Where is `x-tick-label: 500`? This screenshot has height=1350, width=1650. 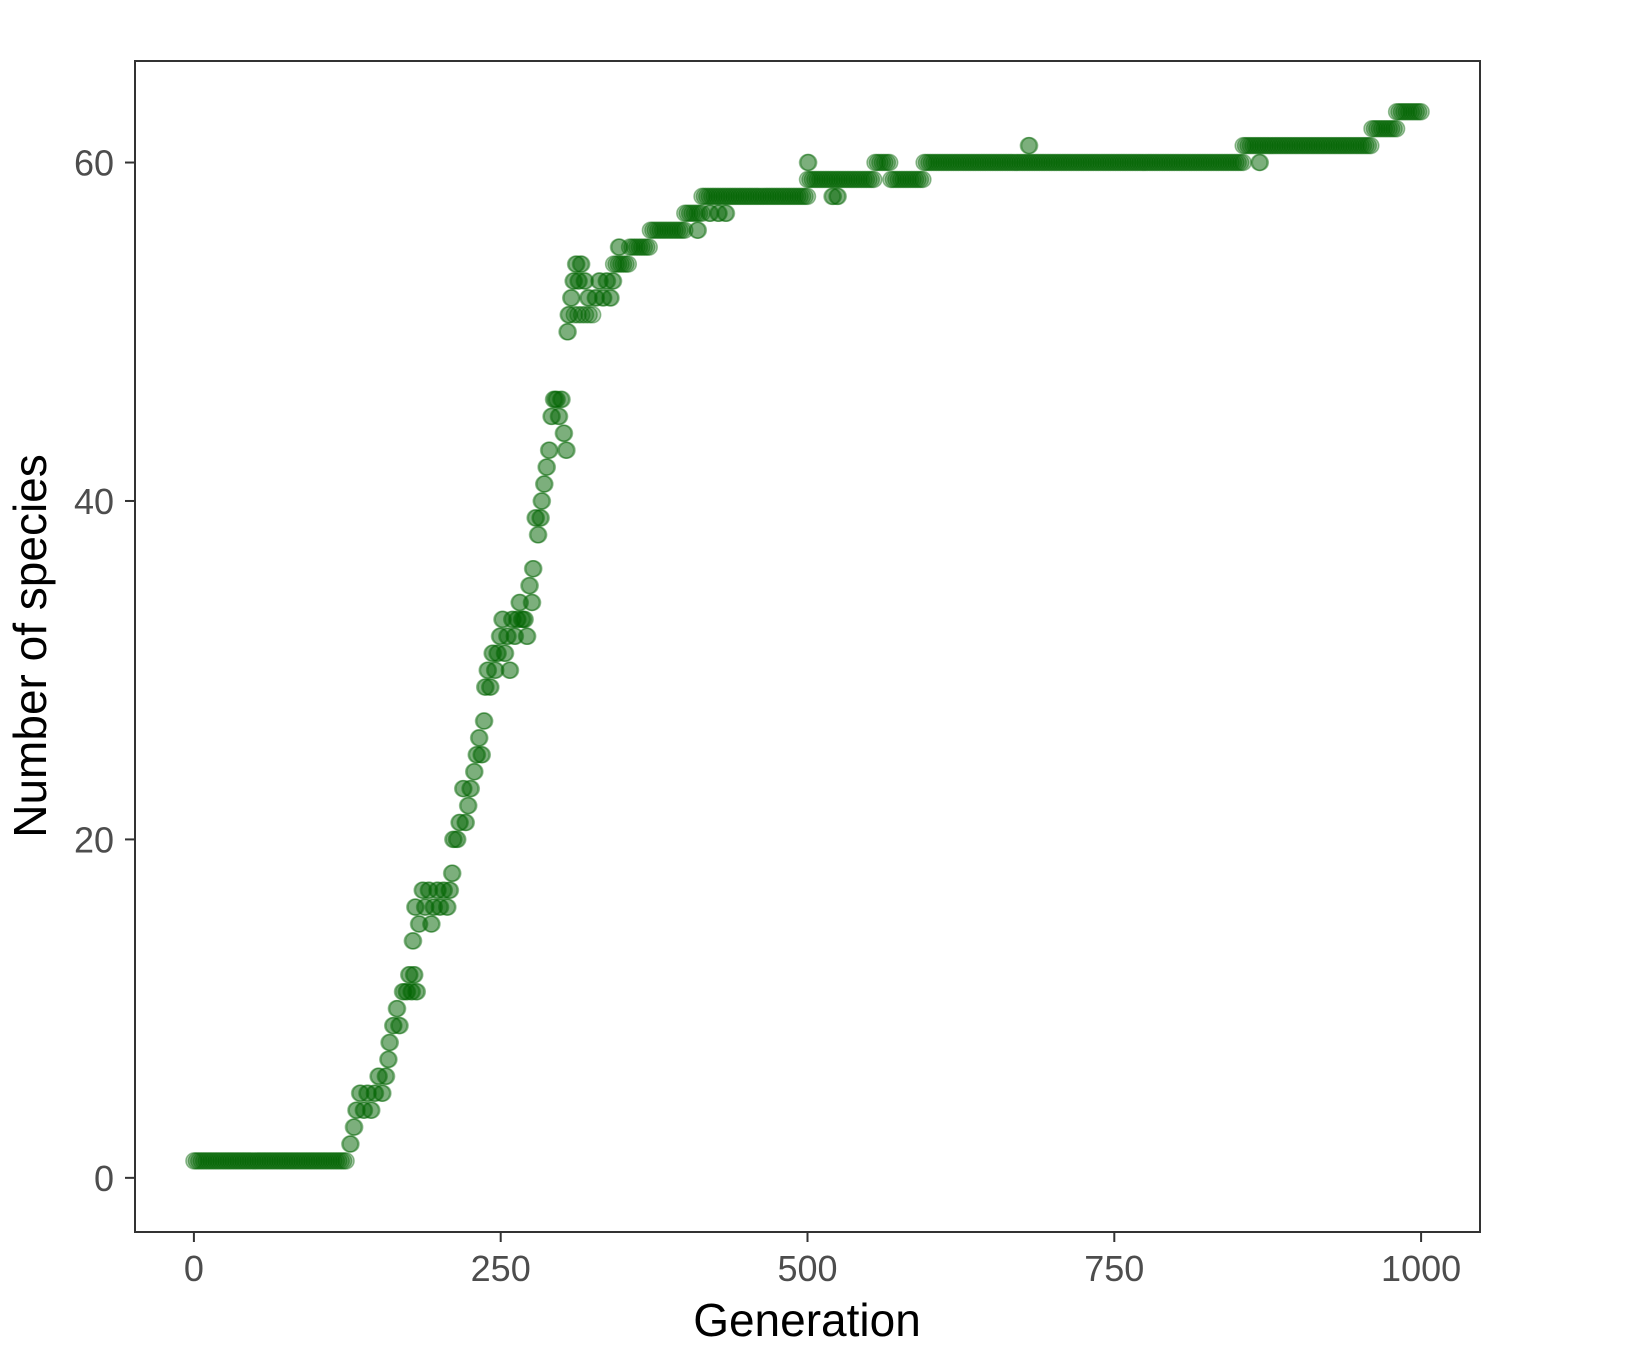 x-tick-label: 500 is located at coordinates (807, 1268).